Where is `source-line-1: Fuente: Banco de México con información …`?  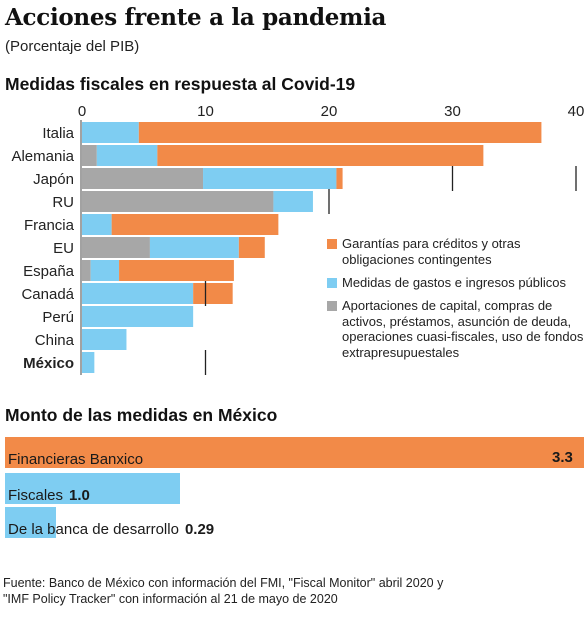
source-line-1: Fuente: Banco de México con información … is located at coordinates (223, 583).